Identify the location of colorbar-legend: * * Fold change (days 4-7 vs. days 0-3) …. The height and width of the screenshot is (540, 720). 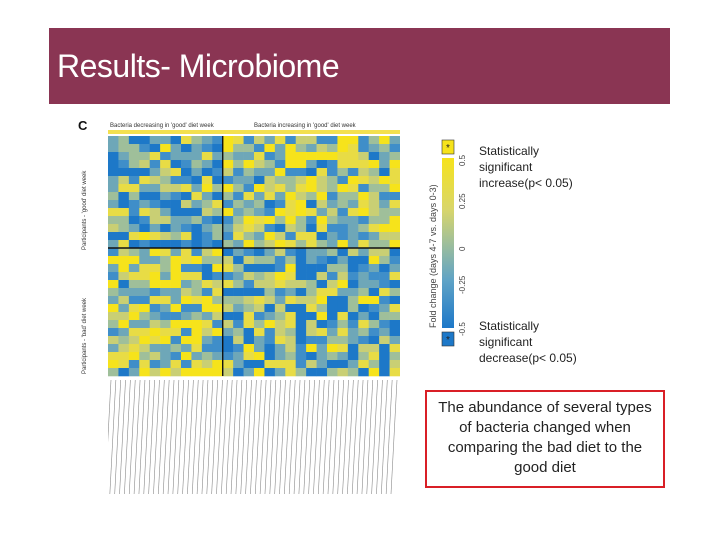
(446, 245).